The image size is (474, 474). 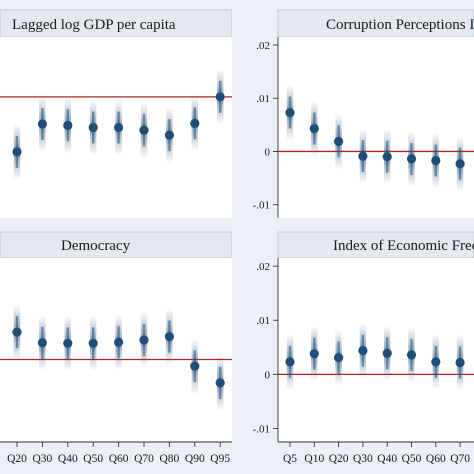 I want to click on panel-democracy-title: Democracy, so click(x=96, y=246).